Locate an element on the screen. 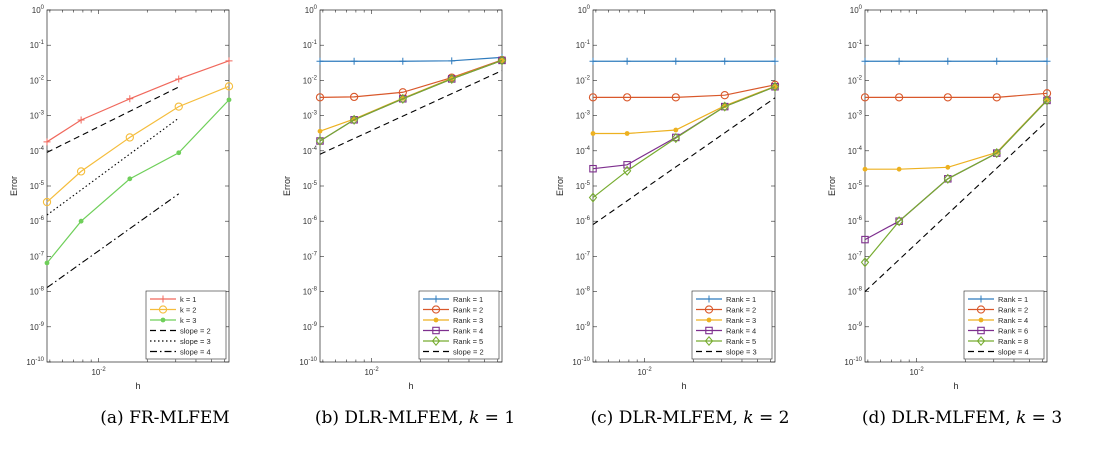  y-tick-label: 10⁻⁹ is located at coordinates (855, 327).